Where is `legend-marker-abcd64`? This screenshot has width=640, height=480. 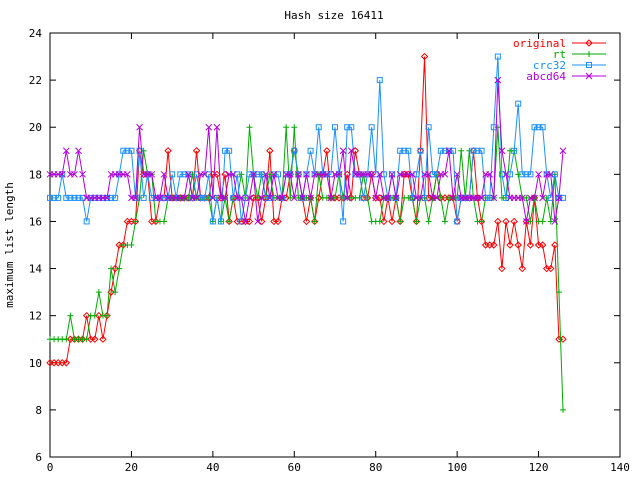 legend-marker-abcd64 is located at coordinates (589, 76).